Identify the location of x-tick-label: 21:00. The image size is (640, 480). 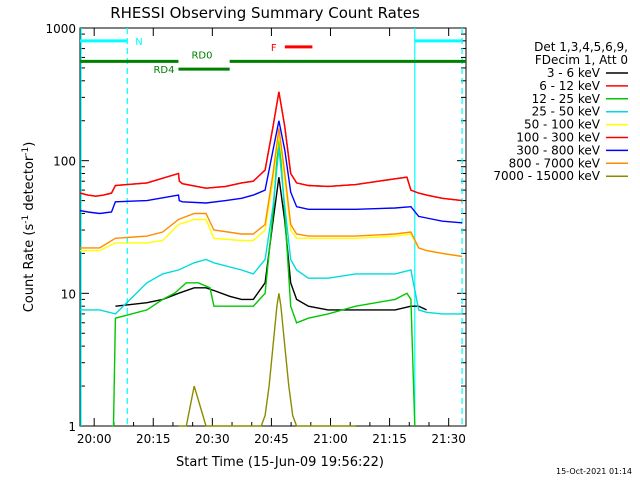
(330, 439).